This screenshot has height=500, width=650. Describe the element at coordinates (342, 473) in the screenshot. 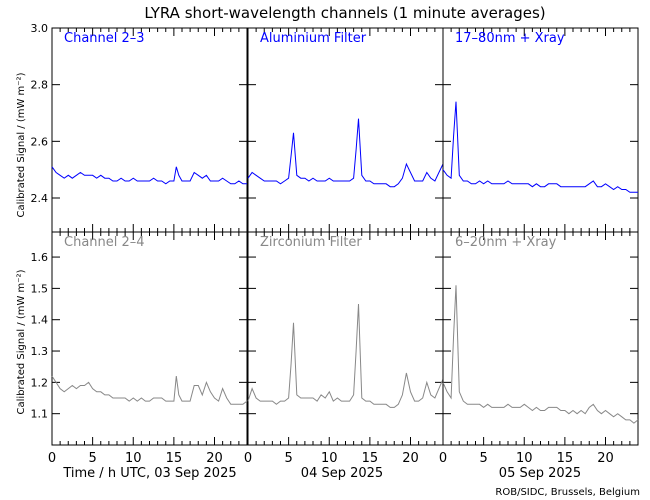

I see `x-axis-label-day2: 04 Sep 2025` at that location.